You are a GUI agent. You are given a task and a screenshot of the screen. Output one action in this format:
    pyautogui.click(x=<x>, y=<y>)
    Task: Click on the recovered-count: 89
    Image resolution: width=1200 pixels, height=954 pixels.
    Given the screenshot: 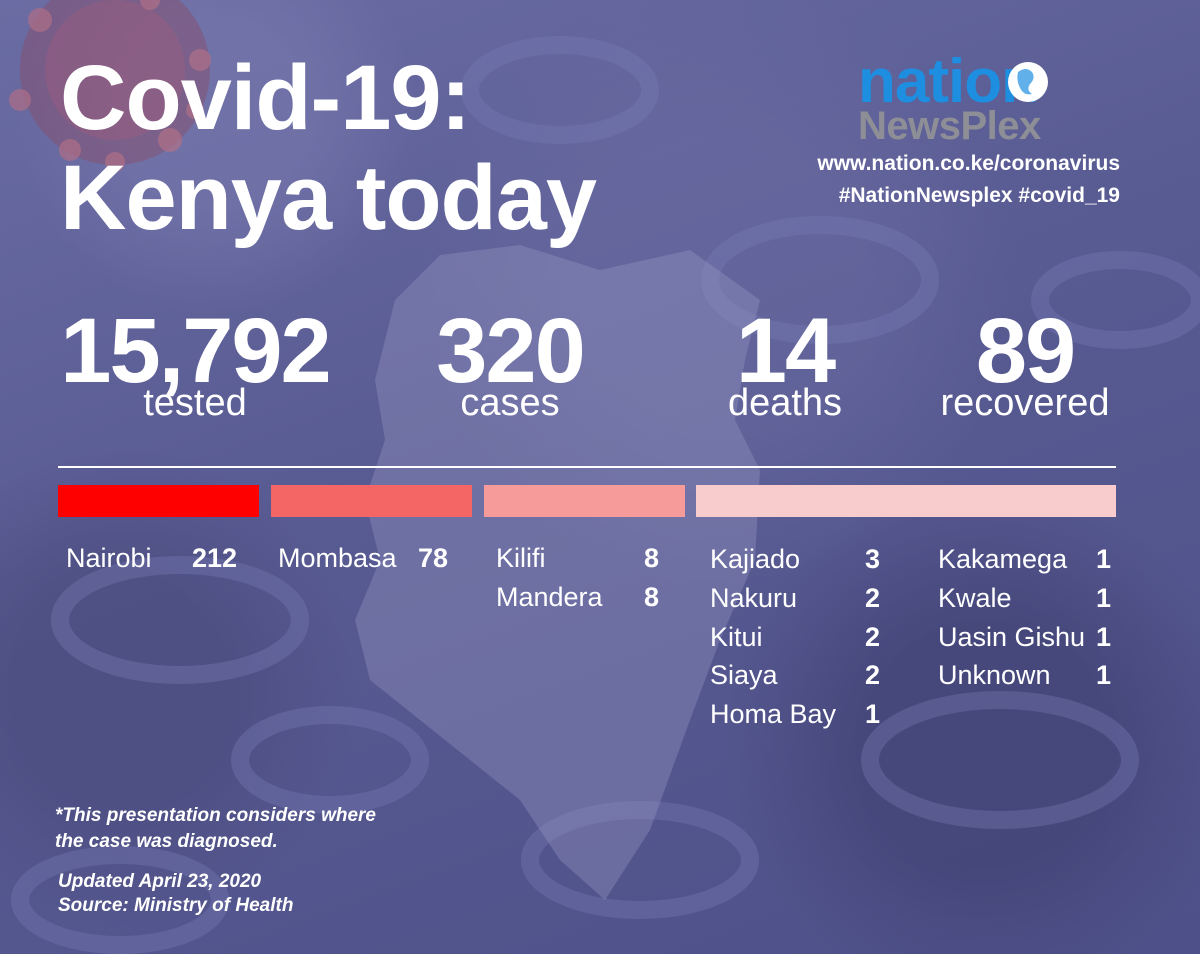 What is the action you would take?
    pyautogui.click(x=1025, y=351)
    